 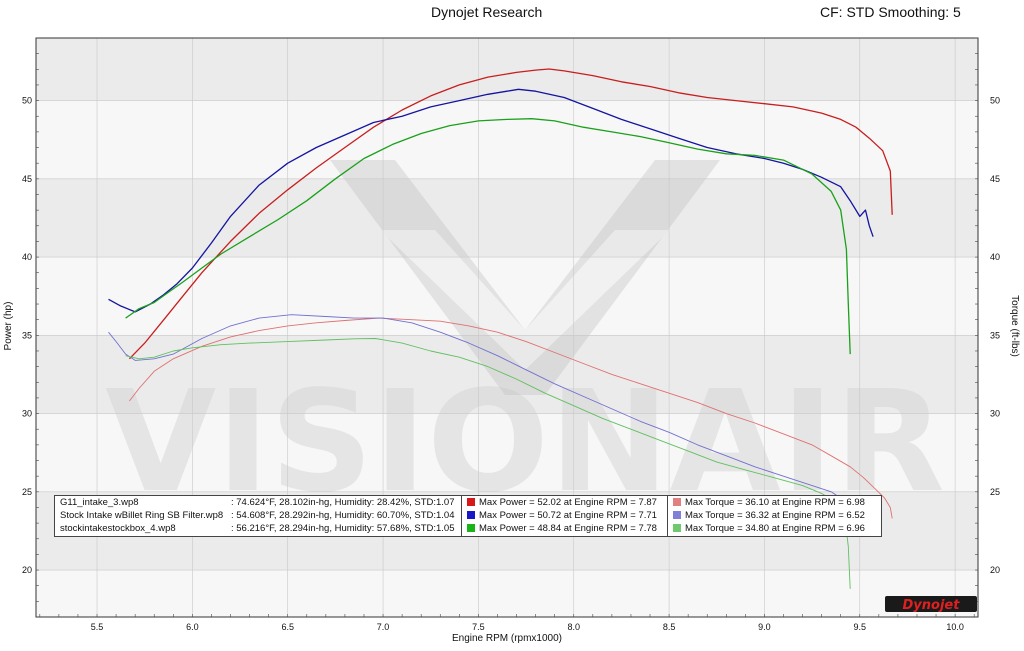 What do you see at coordinates (764, 627) in the screenshot?
I see `x-tick-label: 9.0` at bounding box center [764, 627].